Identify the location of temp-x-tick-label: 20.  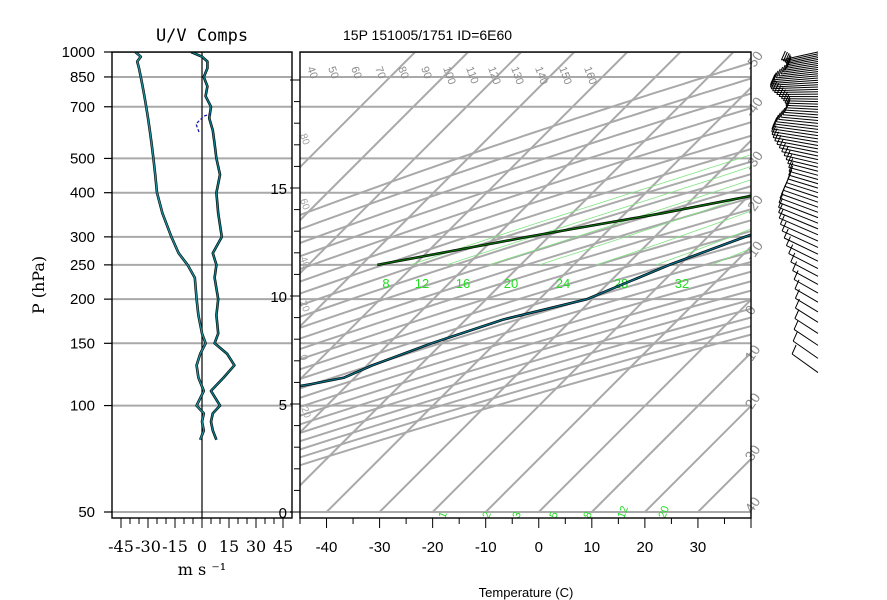
(645, 547).